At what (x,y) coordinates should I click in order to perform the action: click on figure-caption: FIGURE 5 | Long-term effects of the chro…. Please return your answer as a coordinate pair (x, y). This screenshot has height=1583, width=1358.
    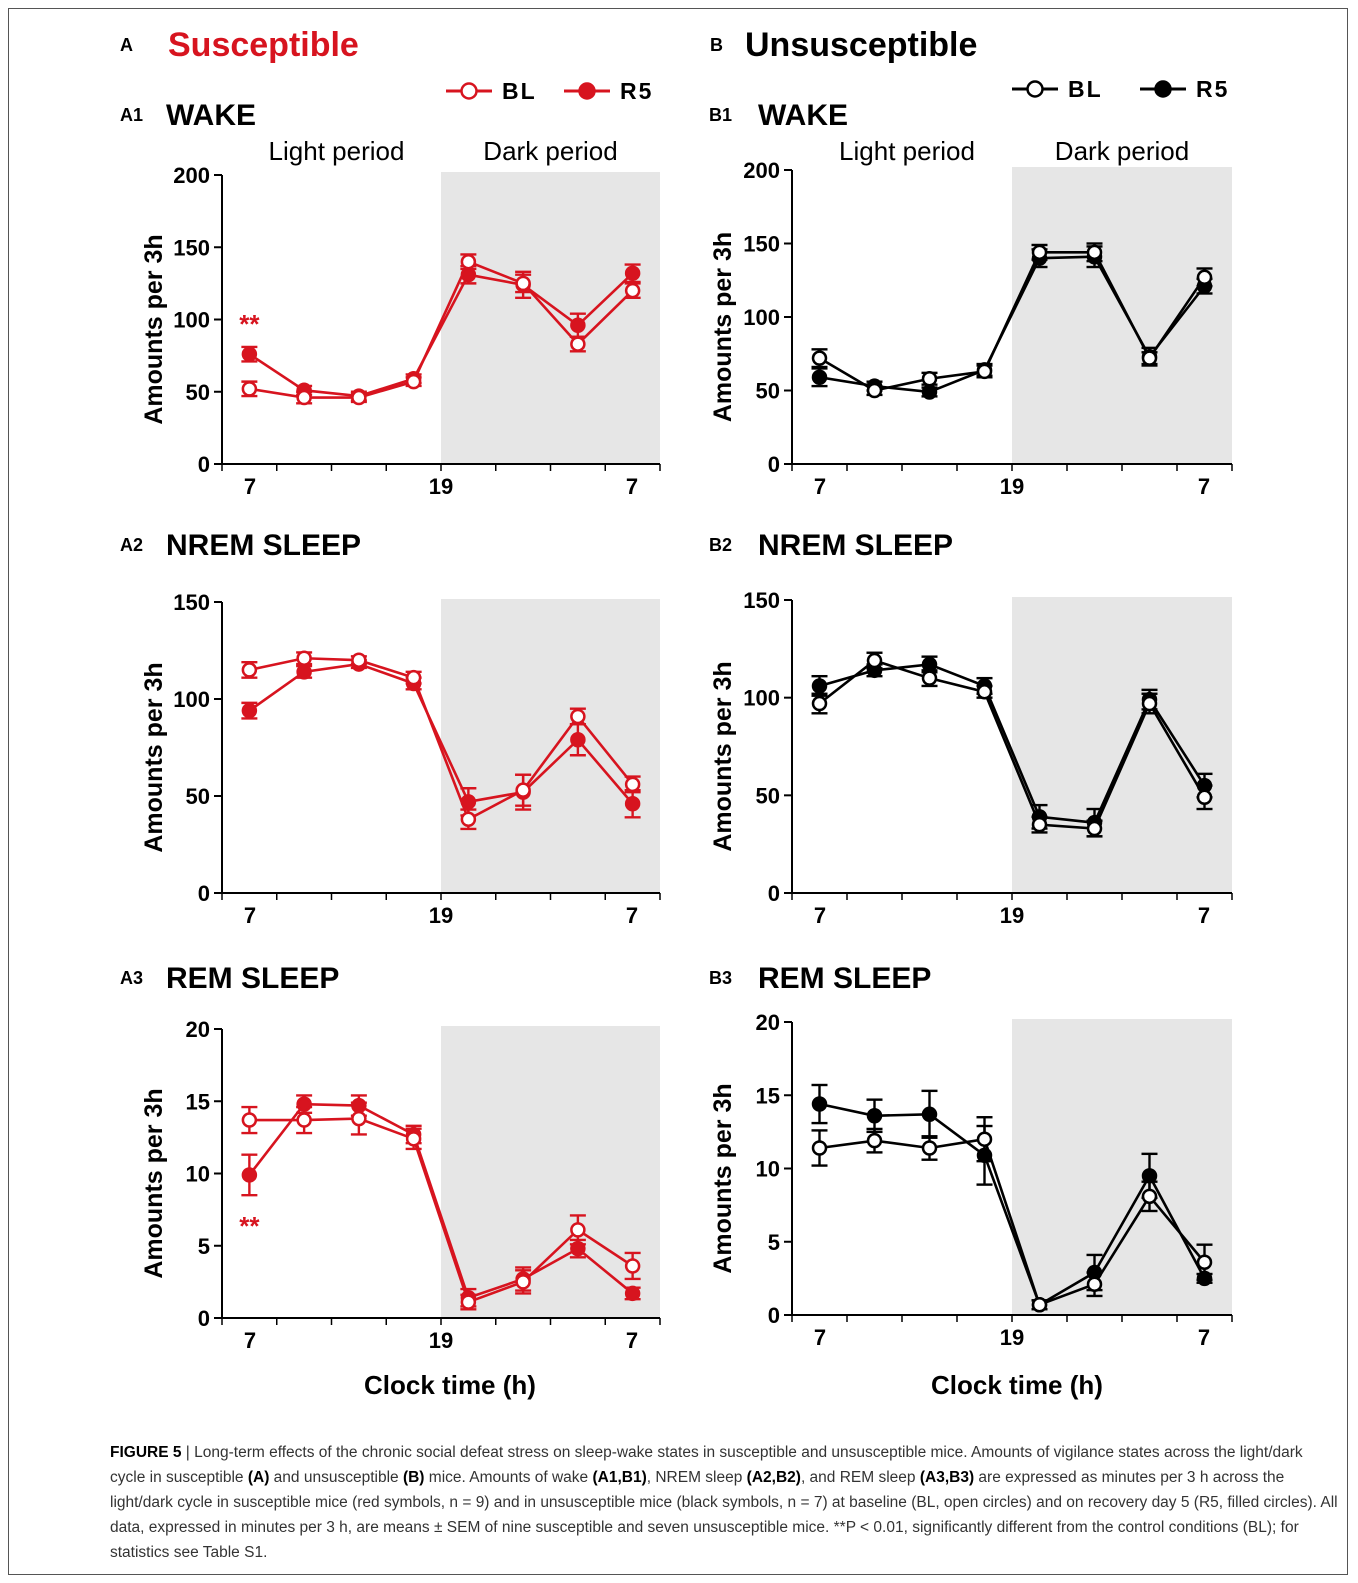
    Looking at the image, I should click on (724, 1502).